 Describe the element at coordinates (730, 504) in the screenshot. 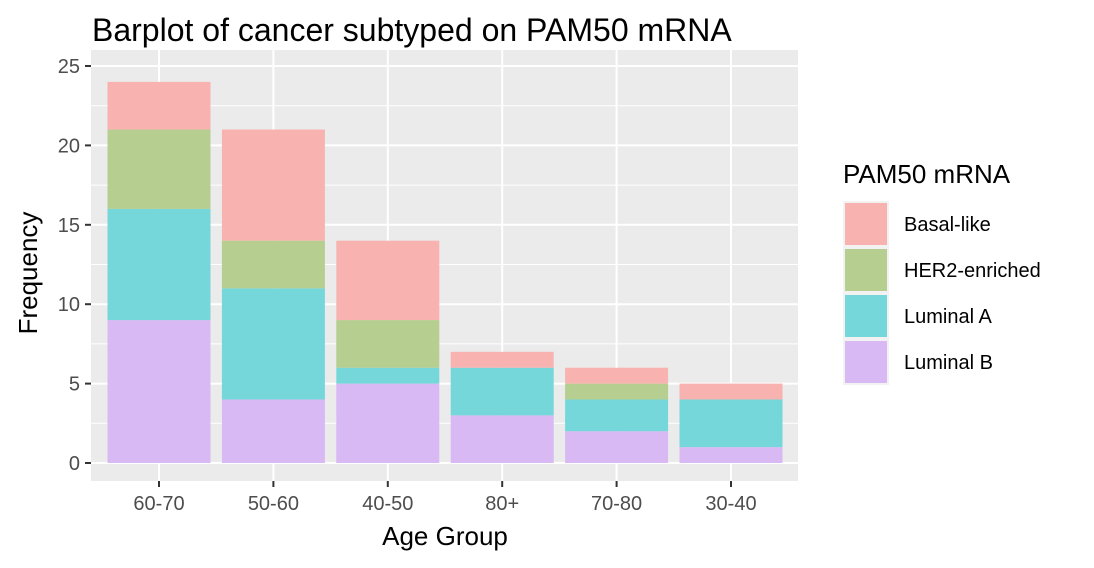

I see `x-tick-label: 30-40` at that location.